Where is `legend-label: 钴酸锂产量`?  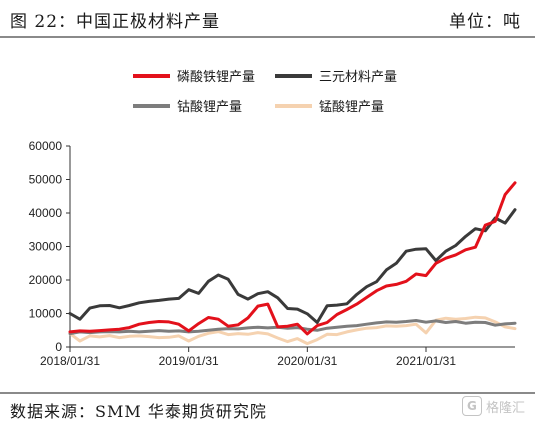
legend-label: 钴酸锂产量 is located at coordinates (209, 106).